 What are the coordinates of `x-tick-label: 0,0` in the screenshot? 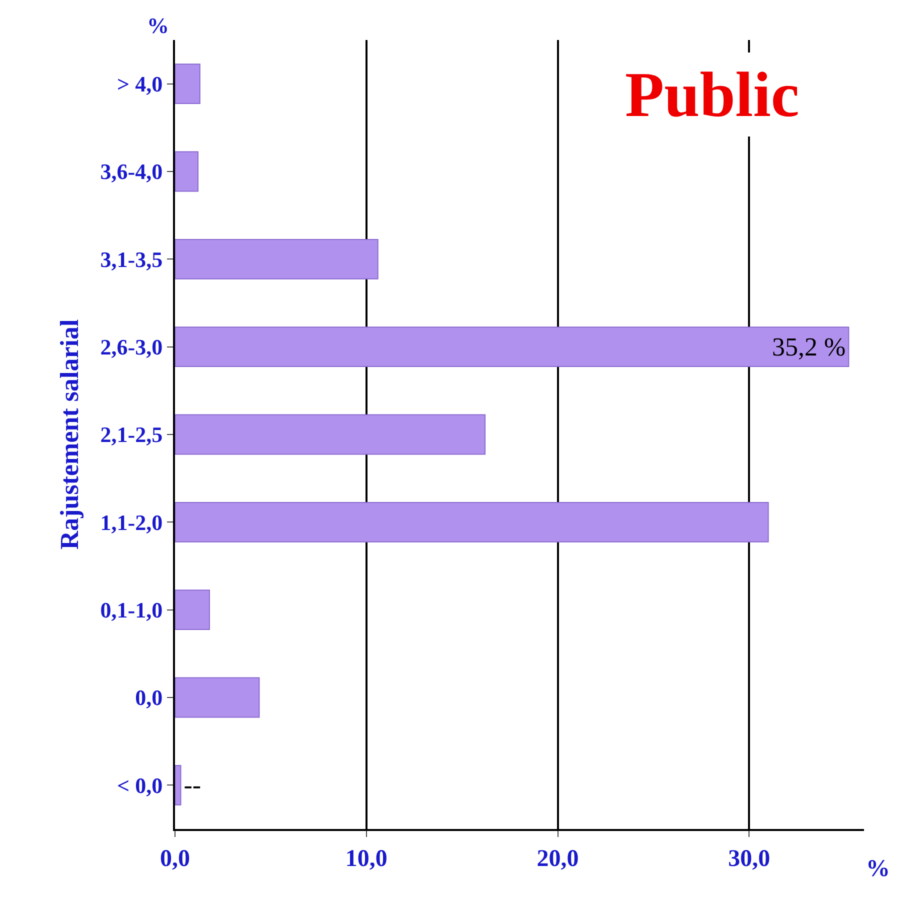 It's located at (175, 859).